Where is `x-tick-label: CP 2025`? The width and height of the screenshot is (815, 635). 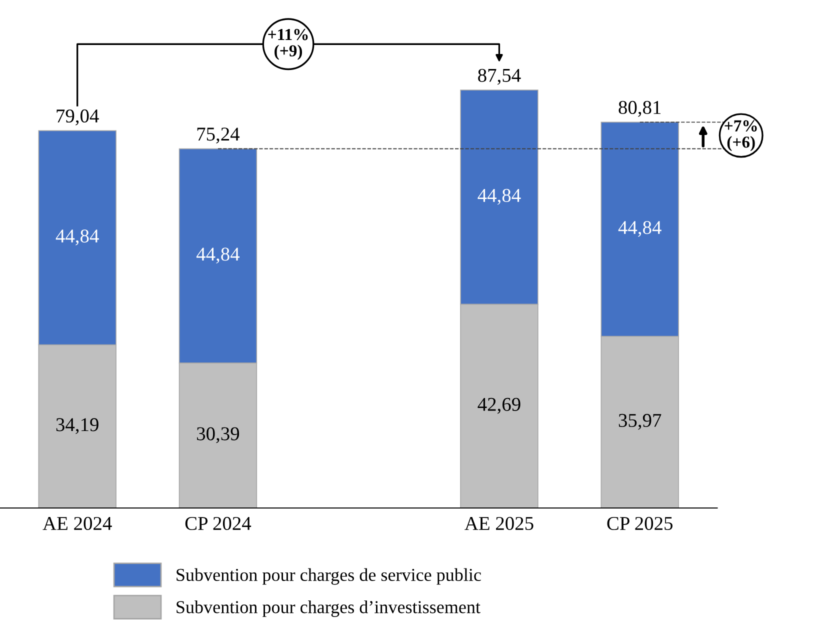 x-tick-label: CP 2025 is located at coordinates (639, 523).